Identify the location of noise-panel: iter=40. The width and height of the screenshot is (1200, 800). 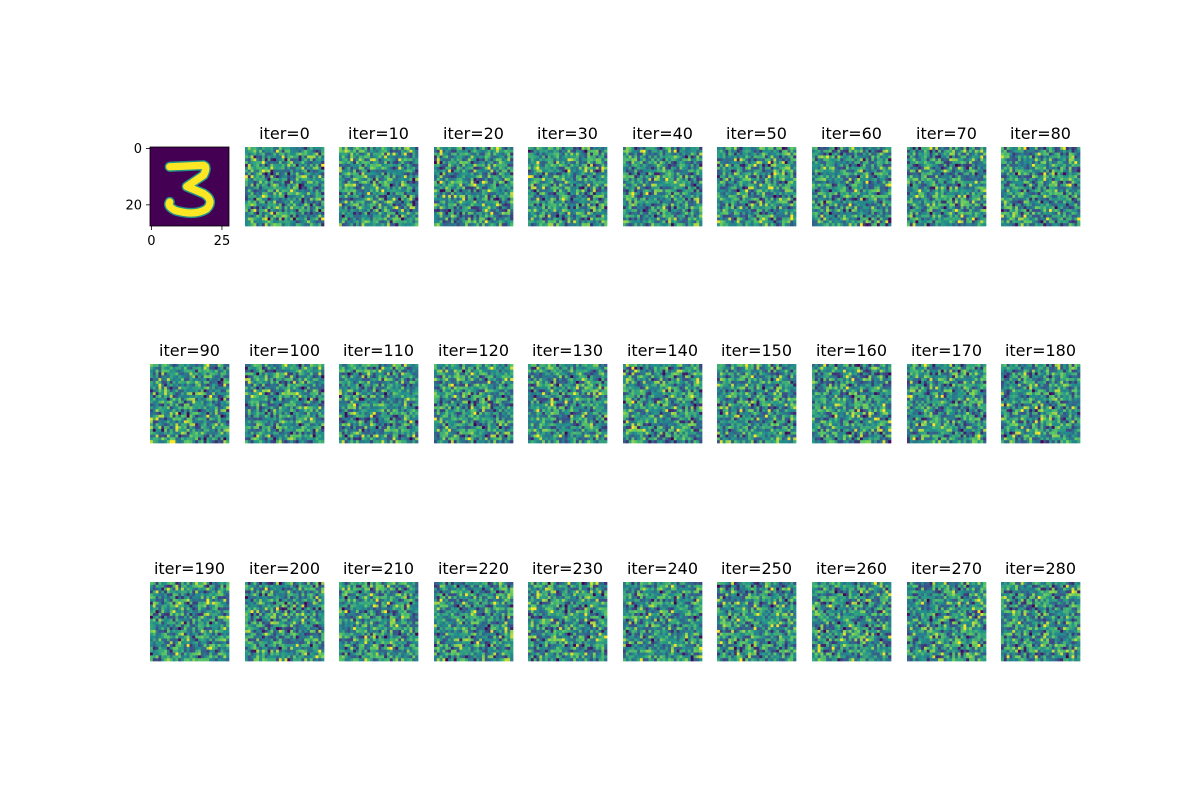
(663, 175).